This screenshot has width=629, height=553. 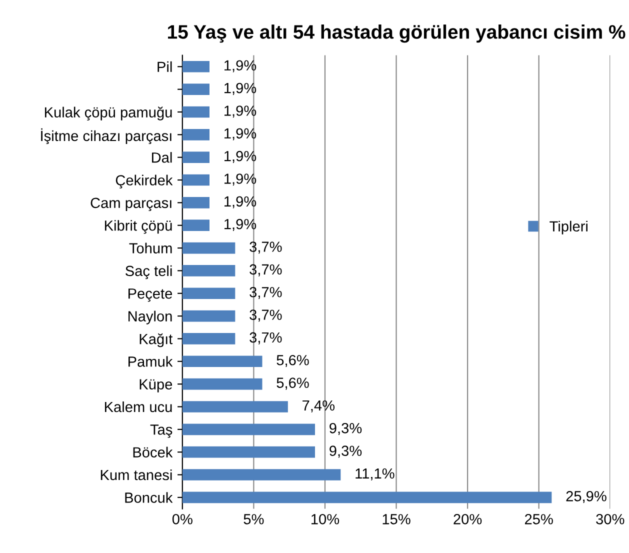 What do you see at coordinates (397, 33) in the screenshot?
I see `chart-title: 15 Yaş ve altı 54 hastada görülen yabancı cisim %` at bounding box center [397, 33].